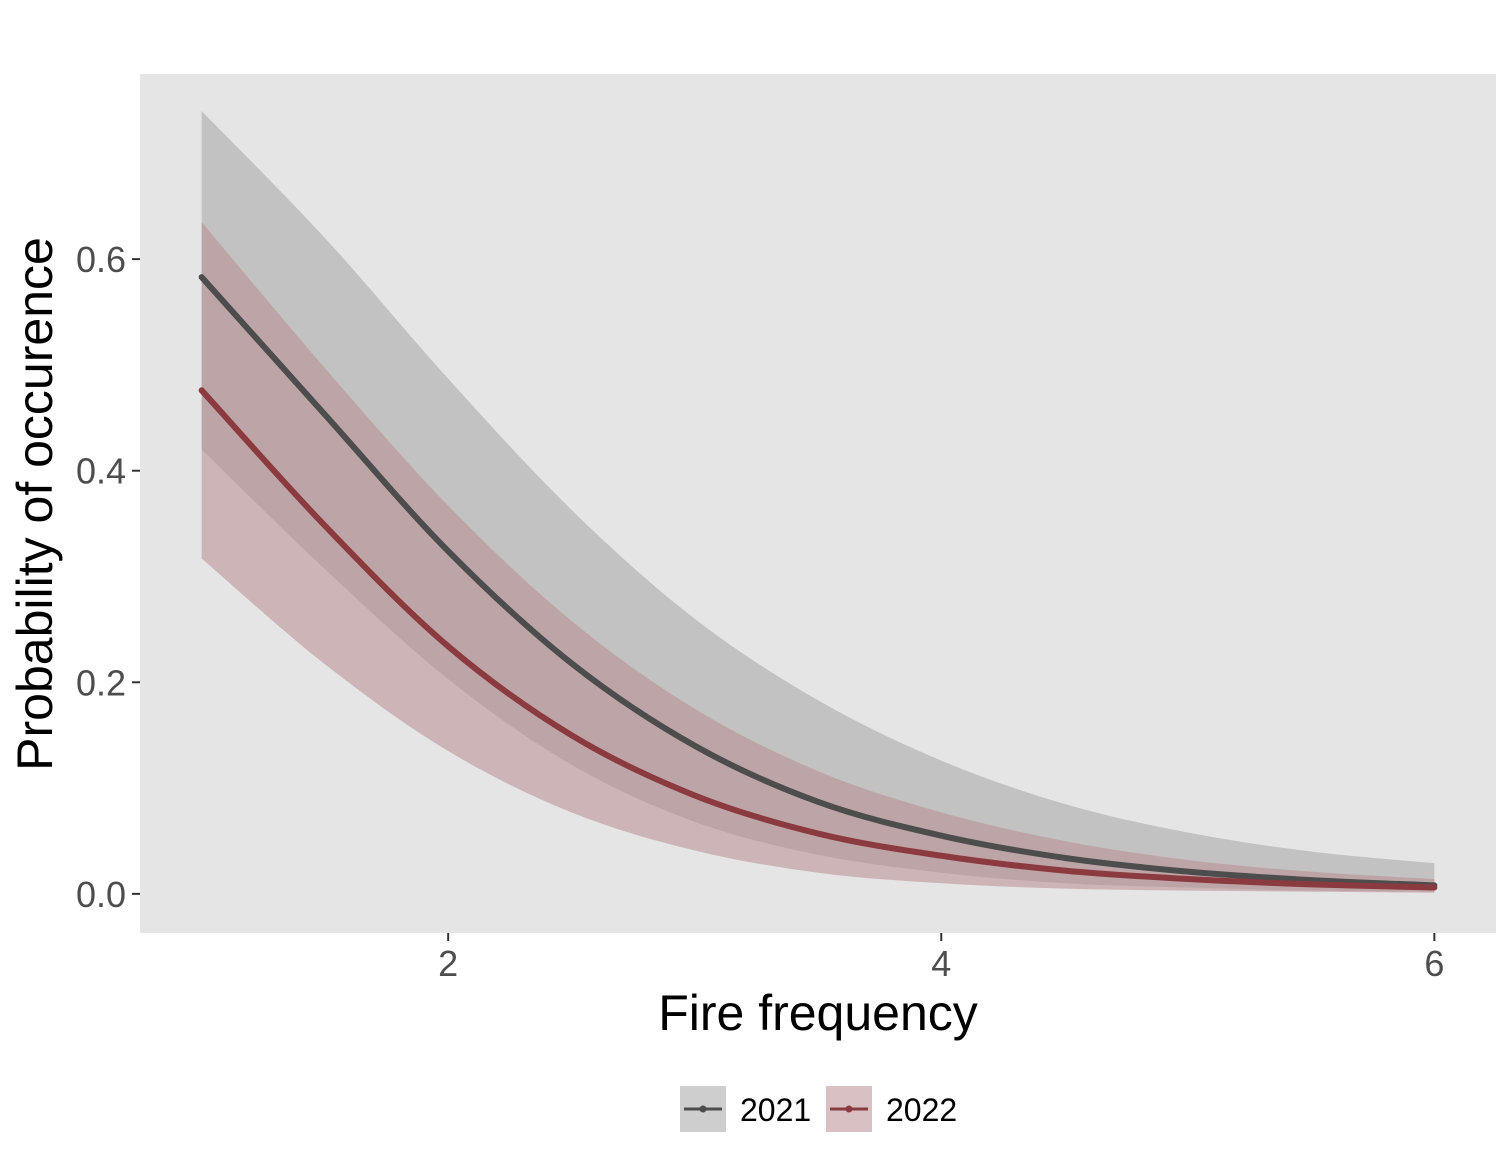 Image resolution: width=1512 pixels, height=1163 pixels. Describe the element at coordinates (101, 471) in the screenshot. I see `y-tick-label: 0.4` at that location.